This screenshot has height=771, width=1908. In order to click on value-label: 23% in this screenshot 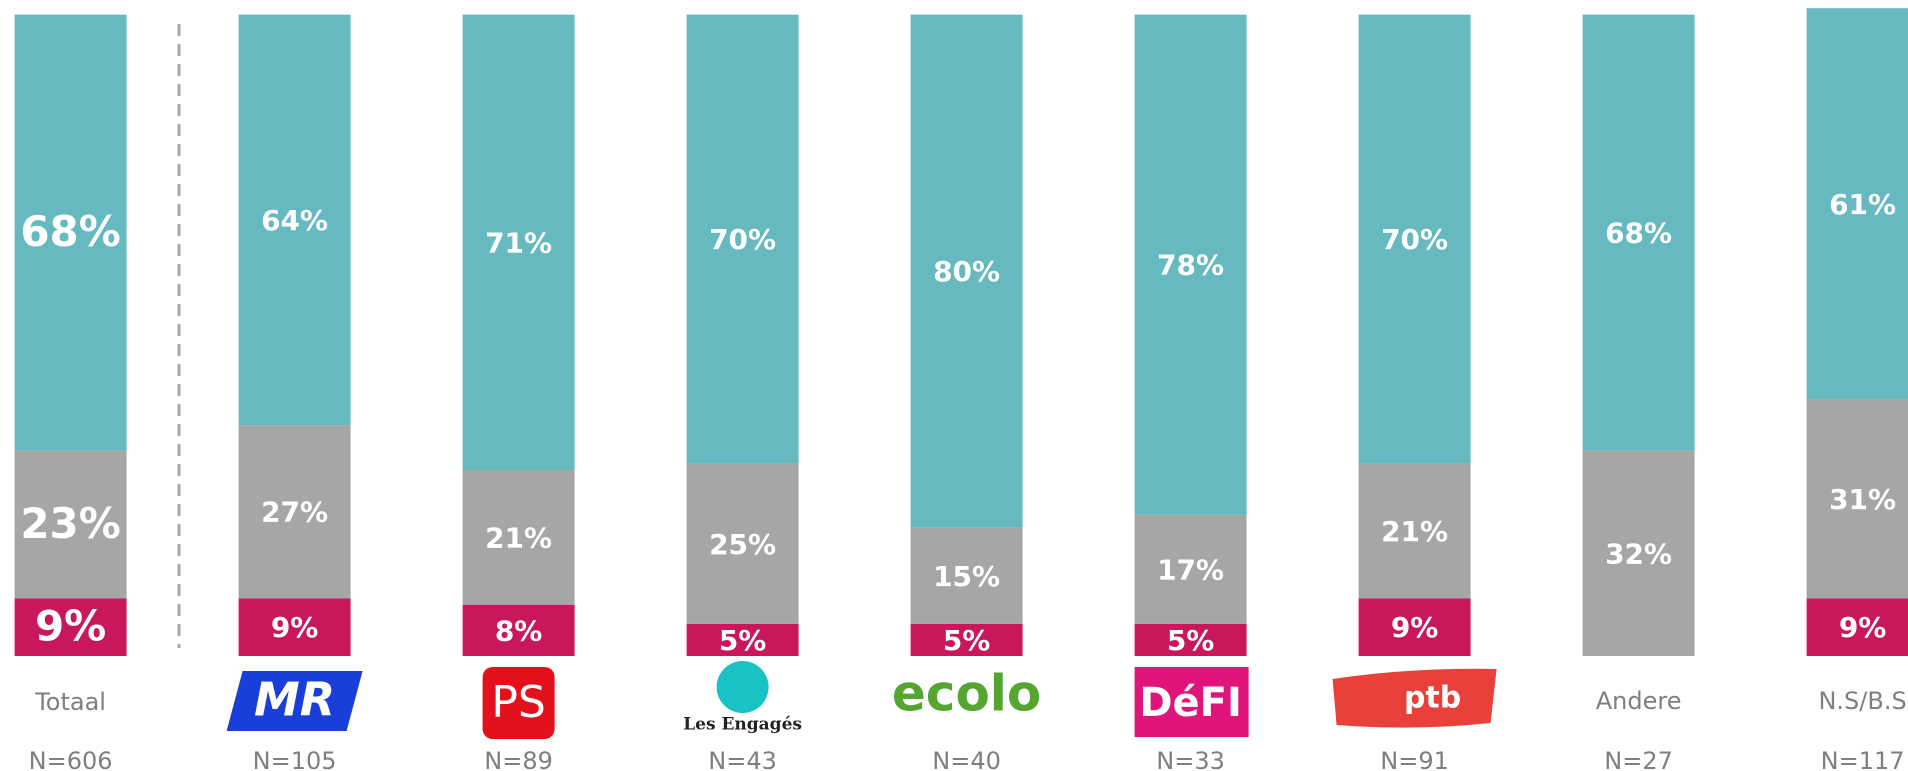, I will do `click(70, 523)`.